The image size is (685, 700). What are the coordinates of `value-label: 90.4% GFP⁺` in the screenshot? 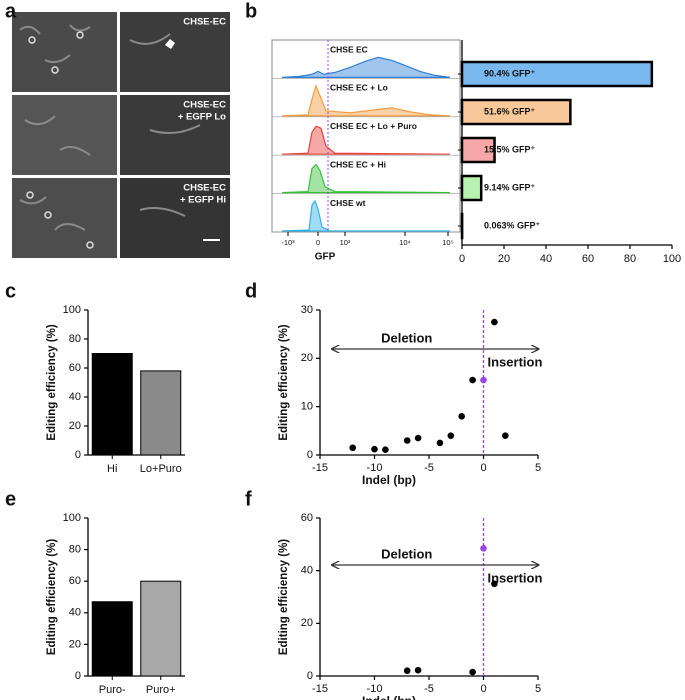 It's located at (510, 73).